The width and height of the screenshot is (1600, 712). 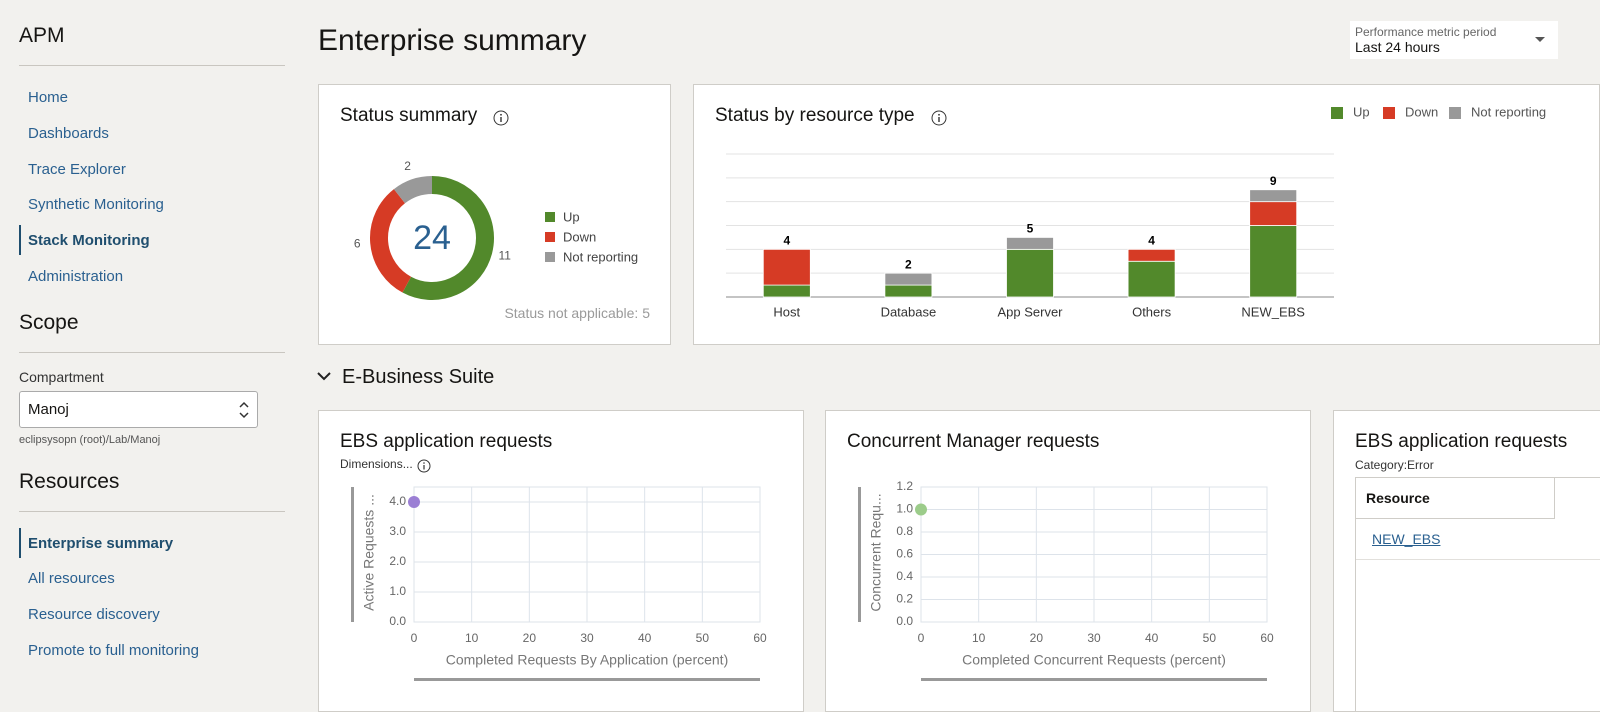 What do you see at coordinates (61, 377) in the screenshot?
I see `compartment-label: Compartment` at bounding box center [61, 377].